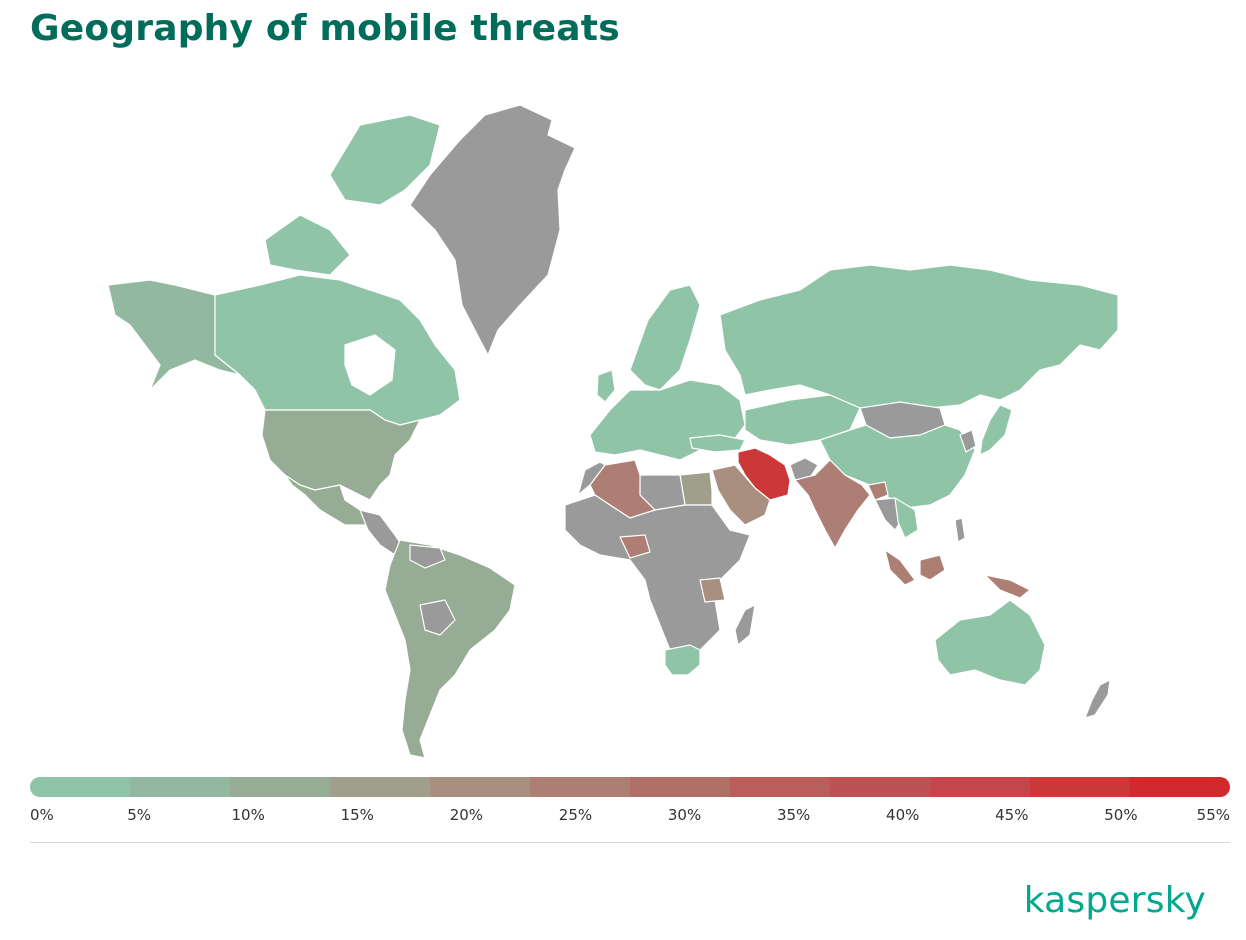 This screenshot has width=1246, height=940. Describe the element at coordinates (696, 488) in the screenshot. I see `map-region-egypt` at that location.